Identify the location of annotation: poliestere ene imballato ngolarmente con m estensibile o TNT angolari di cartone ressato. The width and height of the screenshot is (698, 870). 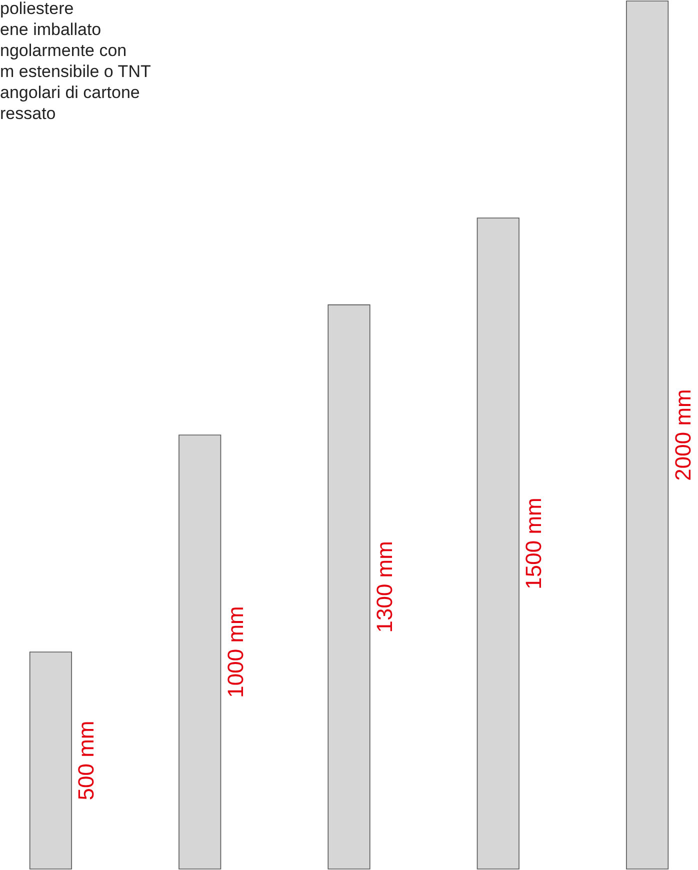
(75, 61).